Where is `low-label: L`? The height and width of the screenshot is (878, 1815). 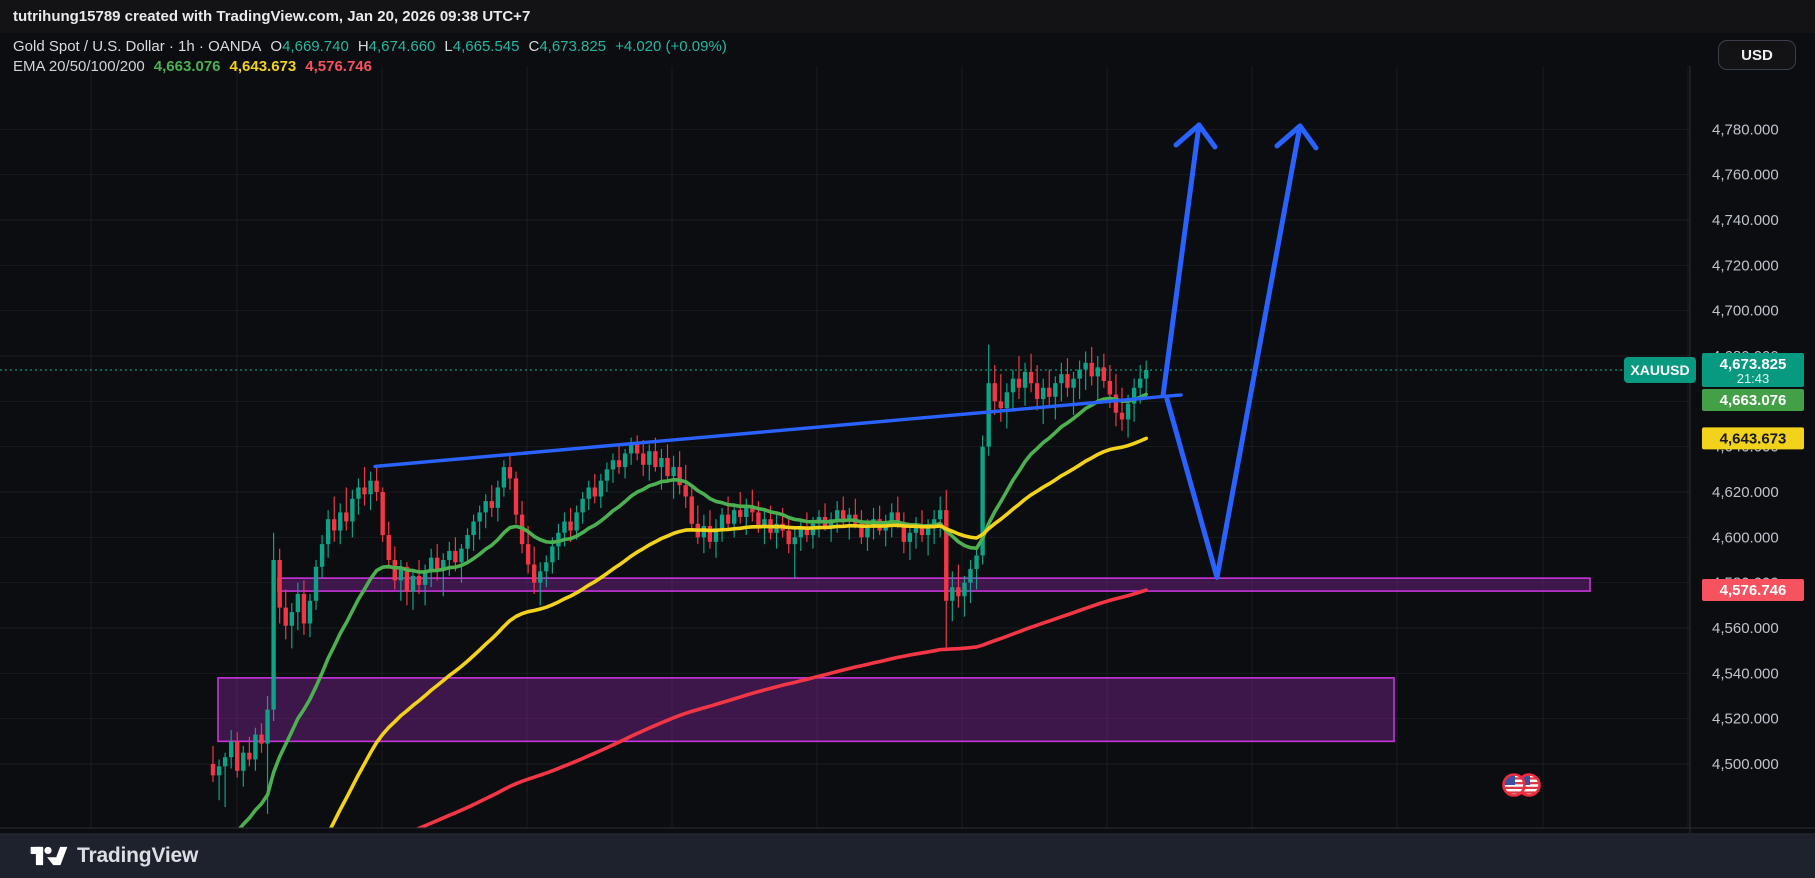
low-label: L is located at coordinates (448, 46).